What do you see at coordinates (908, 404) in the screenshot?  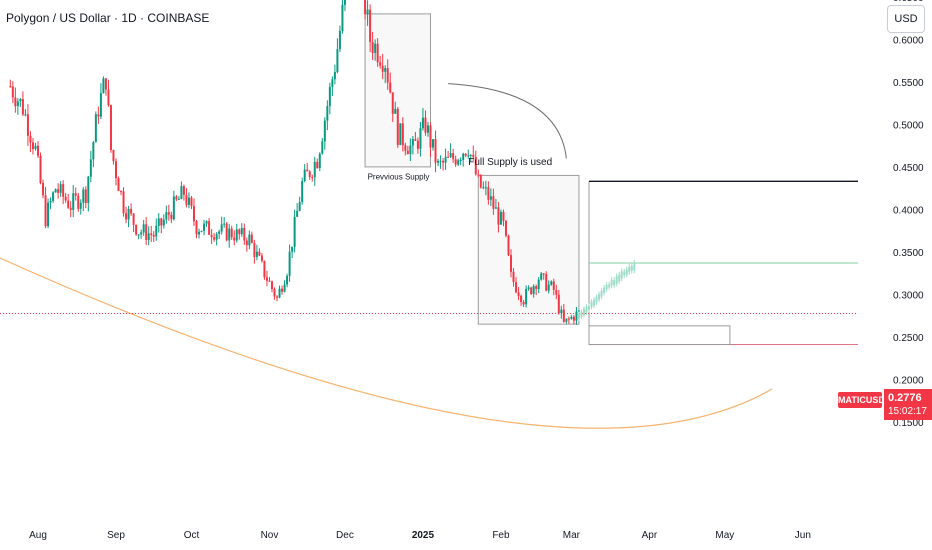 I see `last-price-tag: 0.2776 15:02:17` at bounding box center [908, 404].